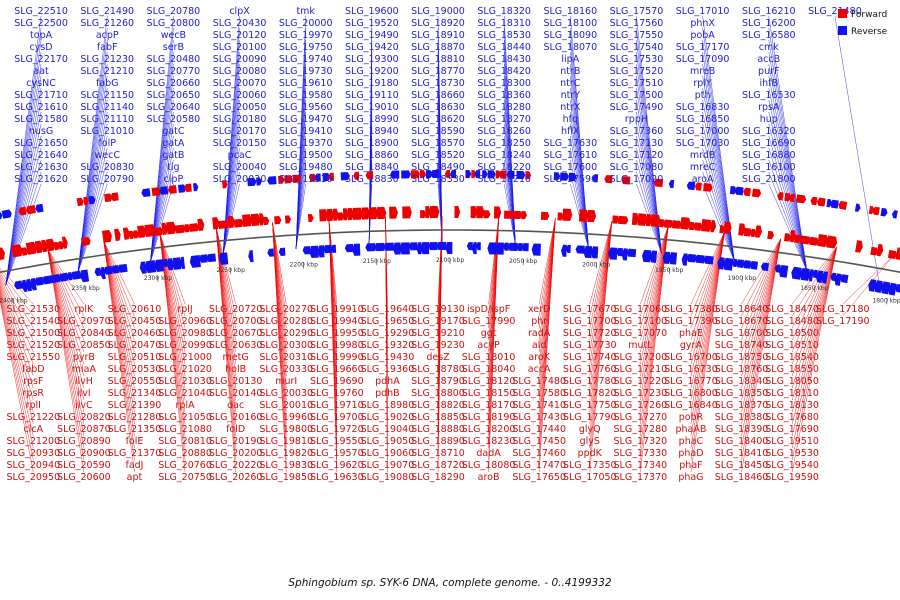  Describe the element at coordinates (539, 357) in the screenshot. I see `gene-label: aroK` at that location.